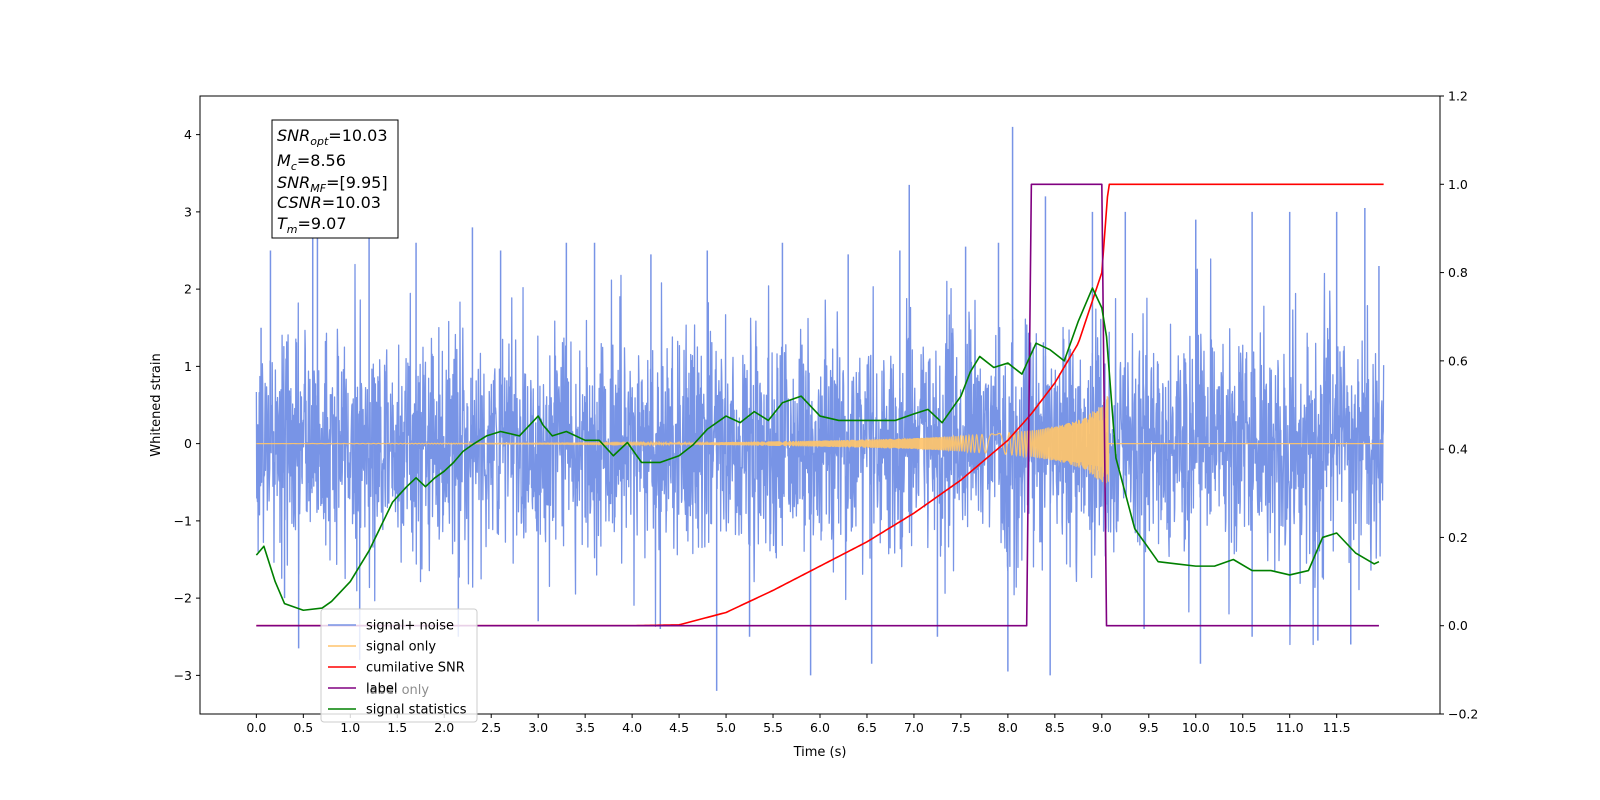 The height and width of the screenshot is (800, 1600). I want to click on legend-label: signal only, so click(401, 647).